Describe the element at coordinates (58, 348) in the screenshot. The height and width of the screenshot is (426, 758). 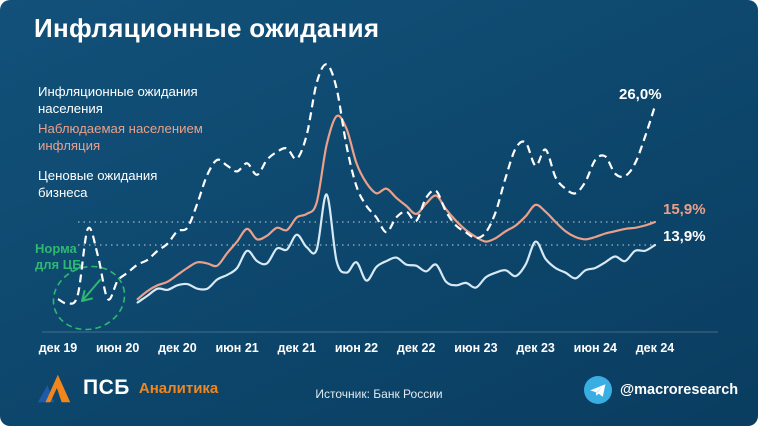
I see `x-tick-label: дек 19` at that location.